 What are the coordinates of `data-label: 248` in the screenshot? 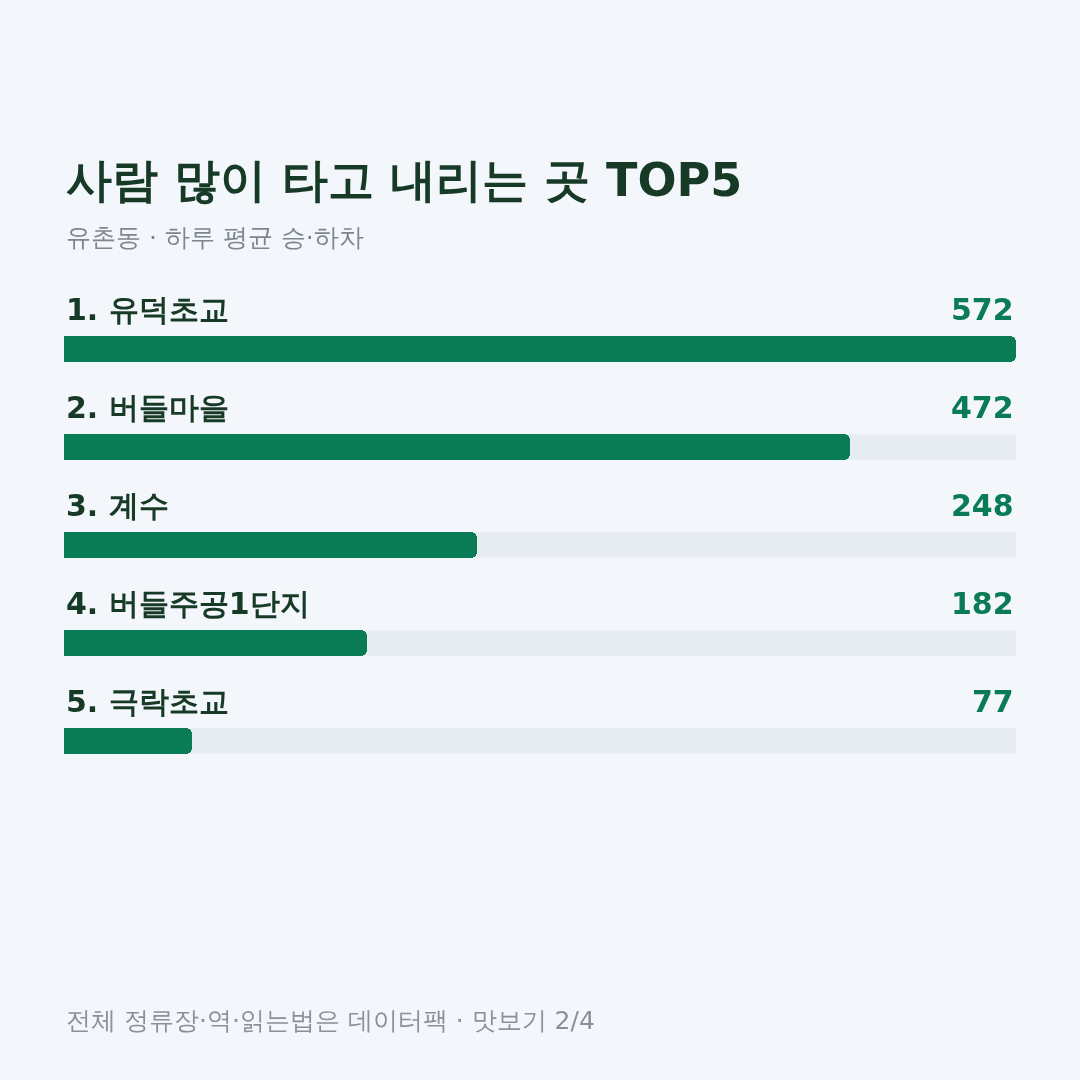 It's located at (982, 505).